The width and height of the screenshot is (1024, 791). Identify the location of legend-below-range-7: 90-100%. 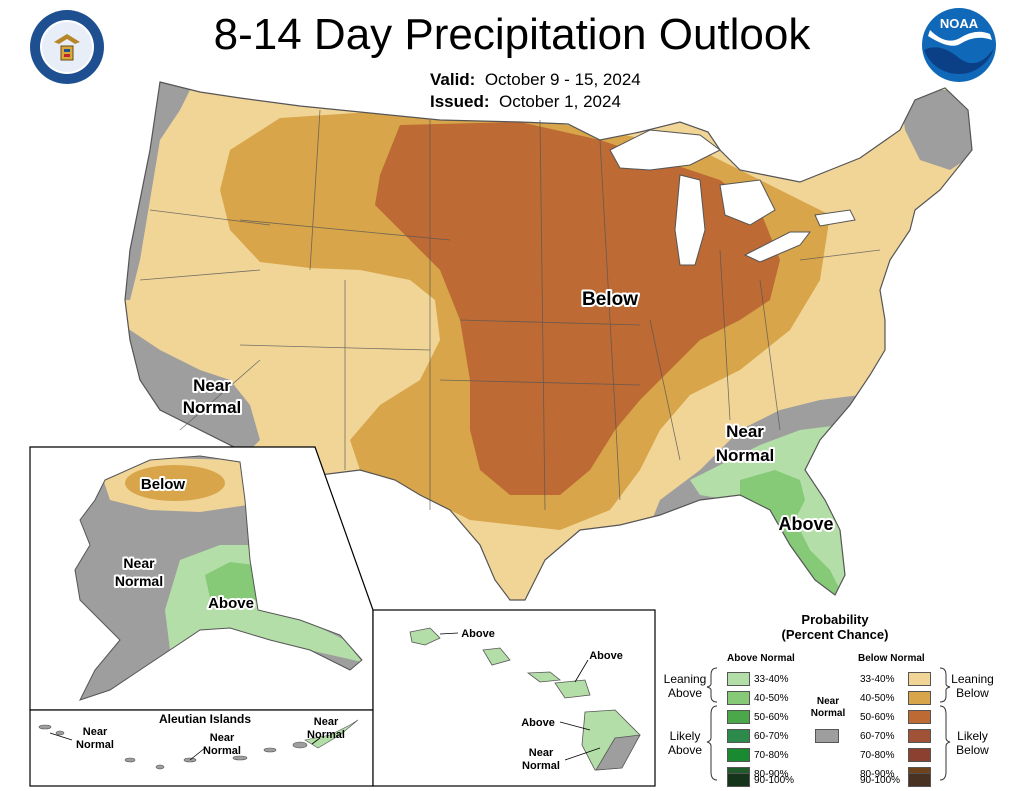
(884, 780).